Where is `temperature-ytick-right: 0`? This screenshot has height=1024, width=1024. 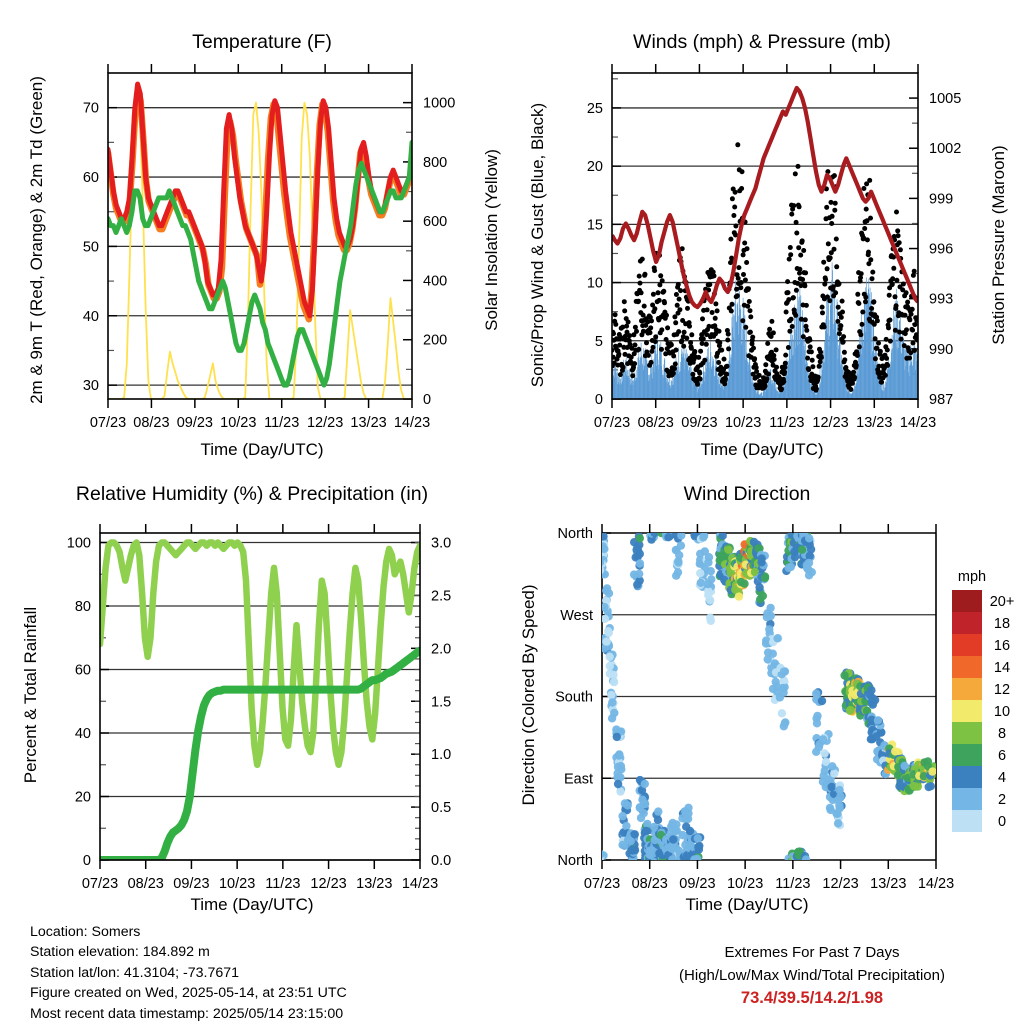
temperature-ytick-right: 0 is located at coordinates (427, 400).